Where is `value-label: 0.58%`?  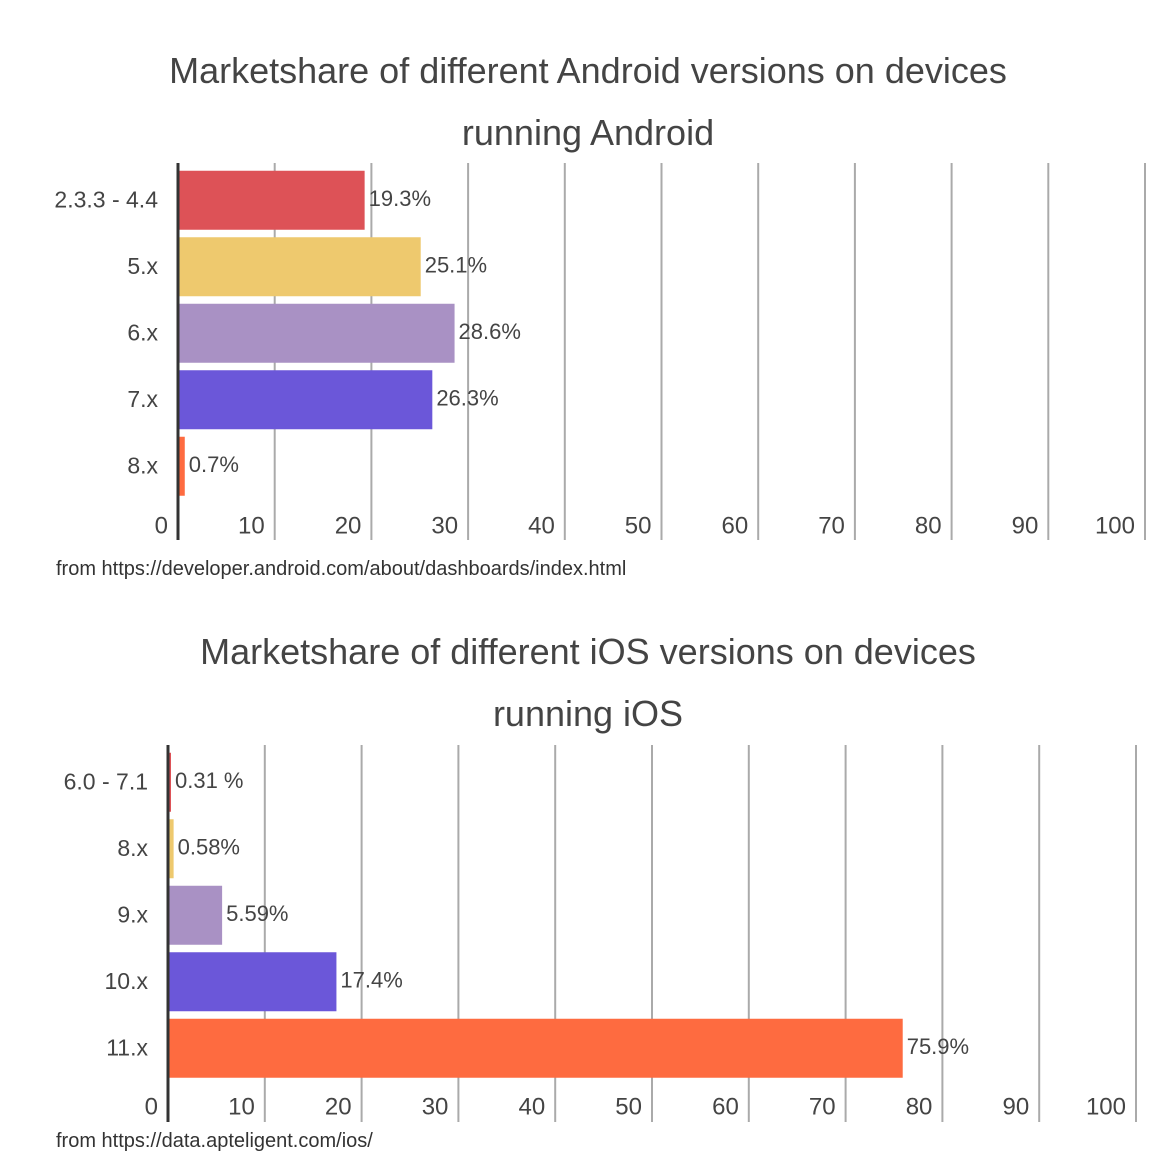 value-label: 0.58% is located at coordinates (209, 847).